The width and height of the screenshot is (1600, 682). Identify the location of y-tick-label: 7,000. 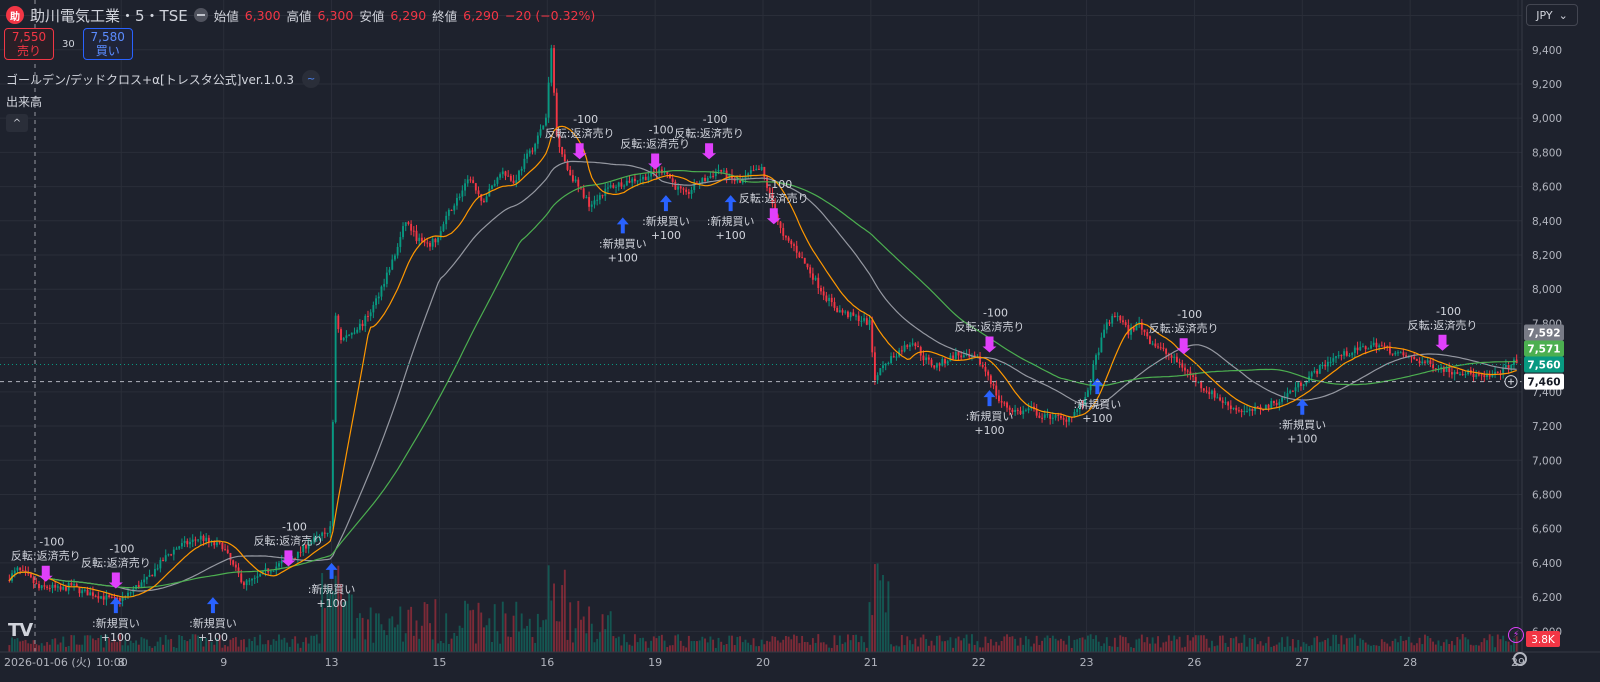
(1547, 461).